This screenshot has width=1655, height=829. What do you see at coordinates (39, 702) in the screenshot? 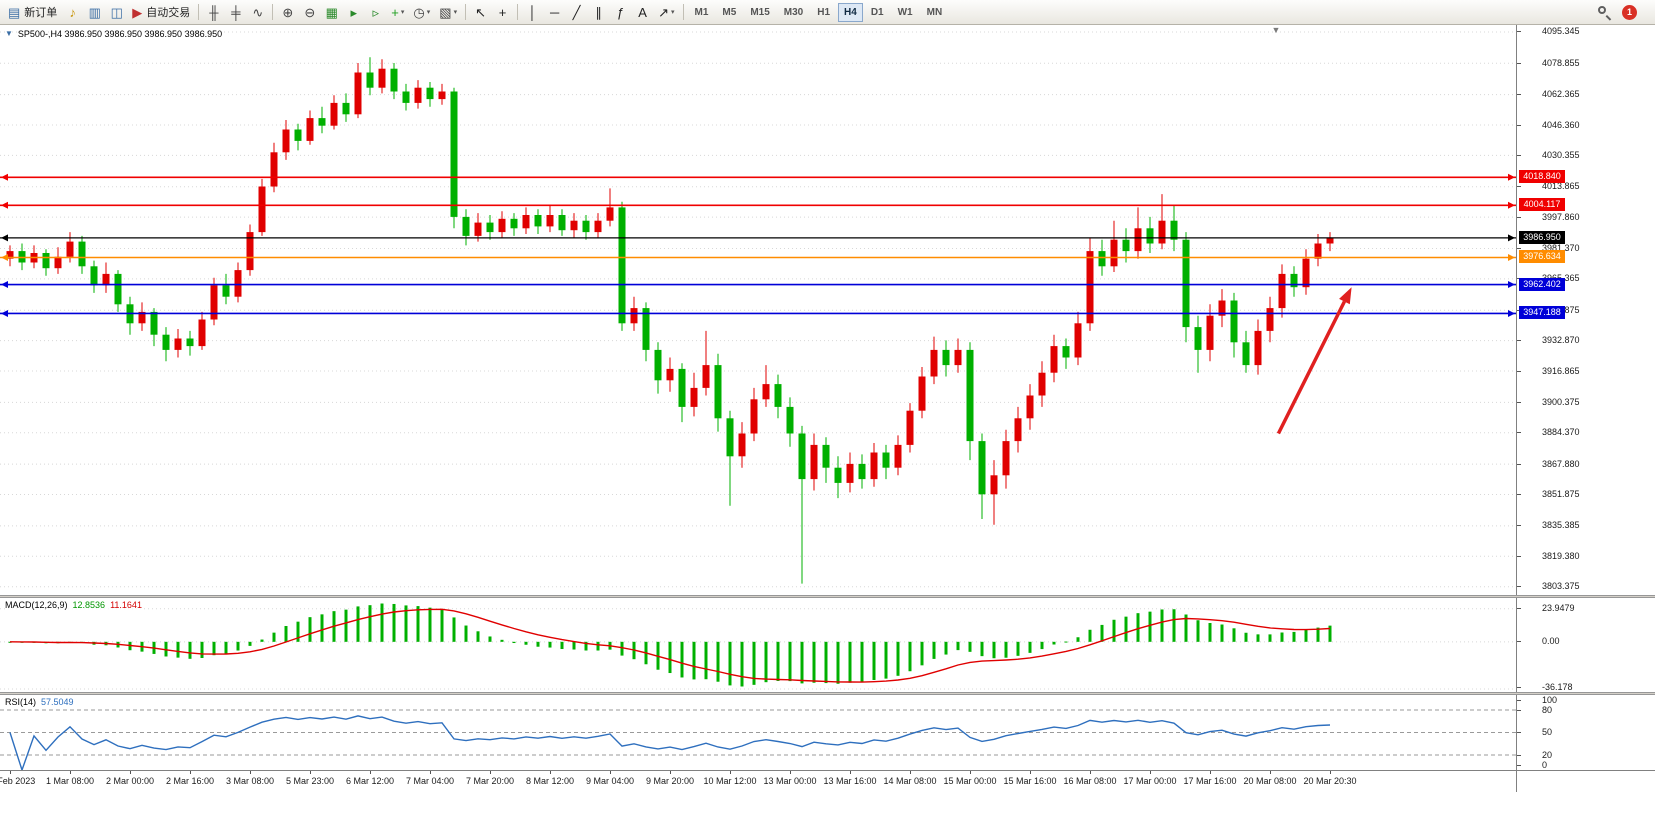
I see `rsi-header: RSI(14) 57.5049` at bounding box center [39, 702].